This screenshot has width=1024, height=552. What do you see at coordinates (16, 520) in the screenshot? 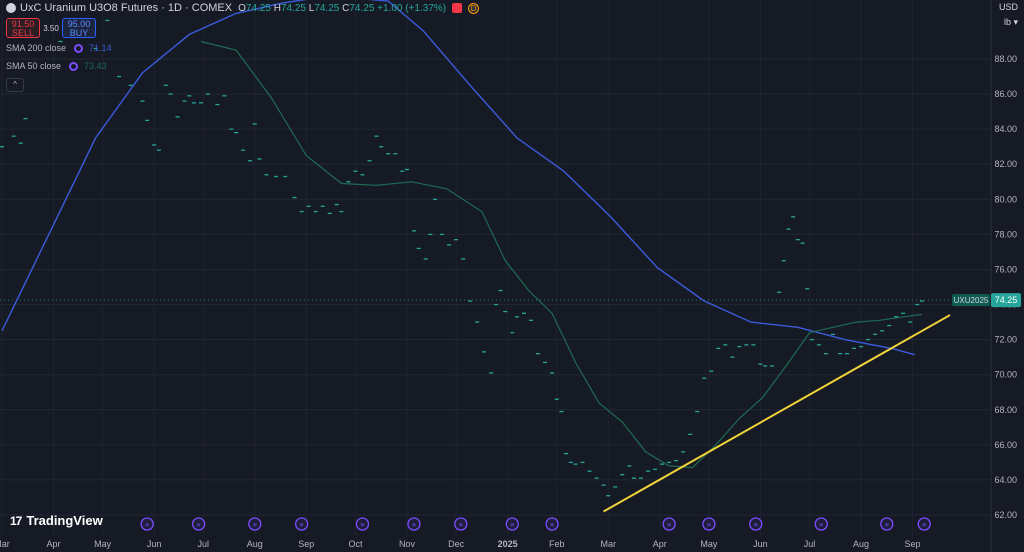
I see `tradingview-mark-icon: 17` at bounding box center [16, 520].